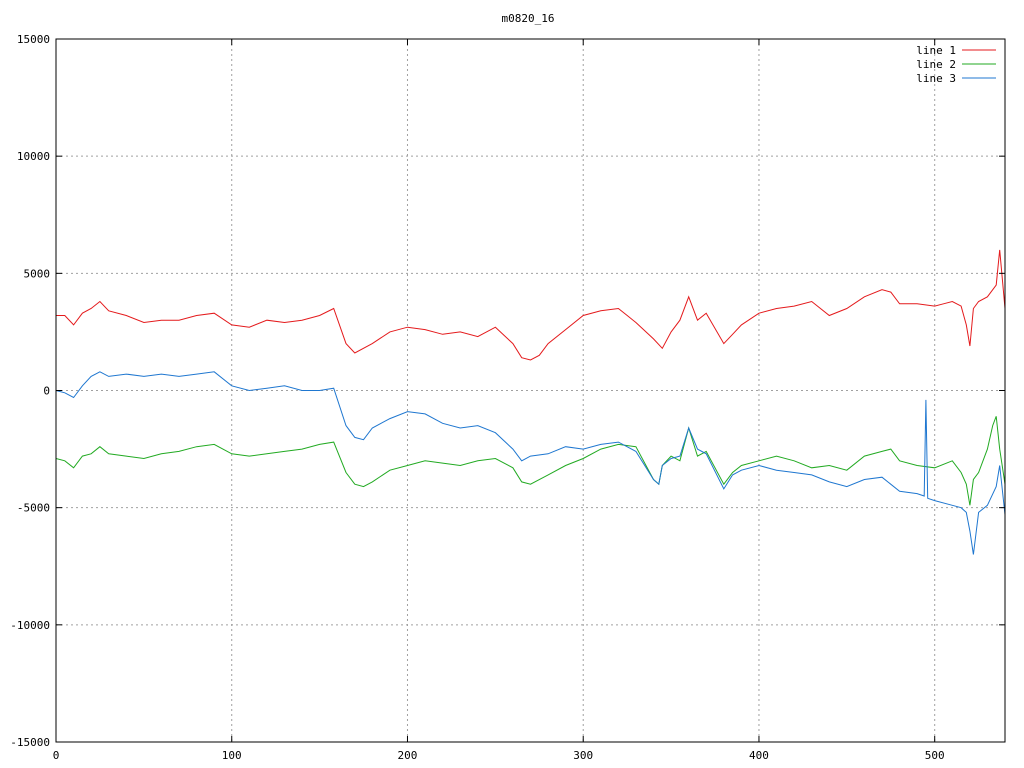  I want to click on y-tick-label: 10000, so click(33, 156).